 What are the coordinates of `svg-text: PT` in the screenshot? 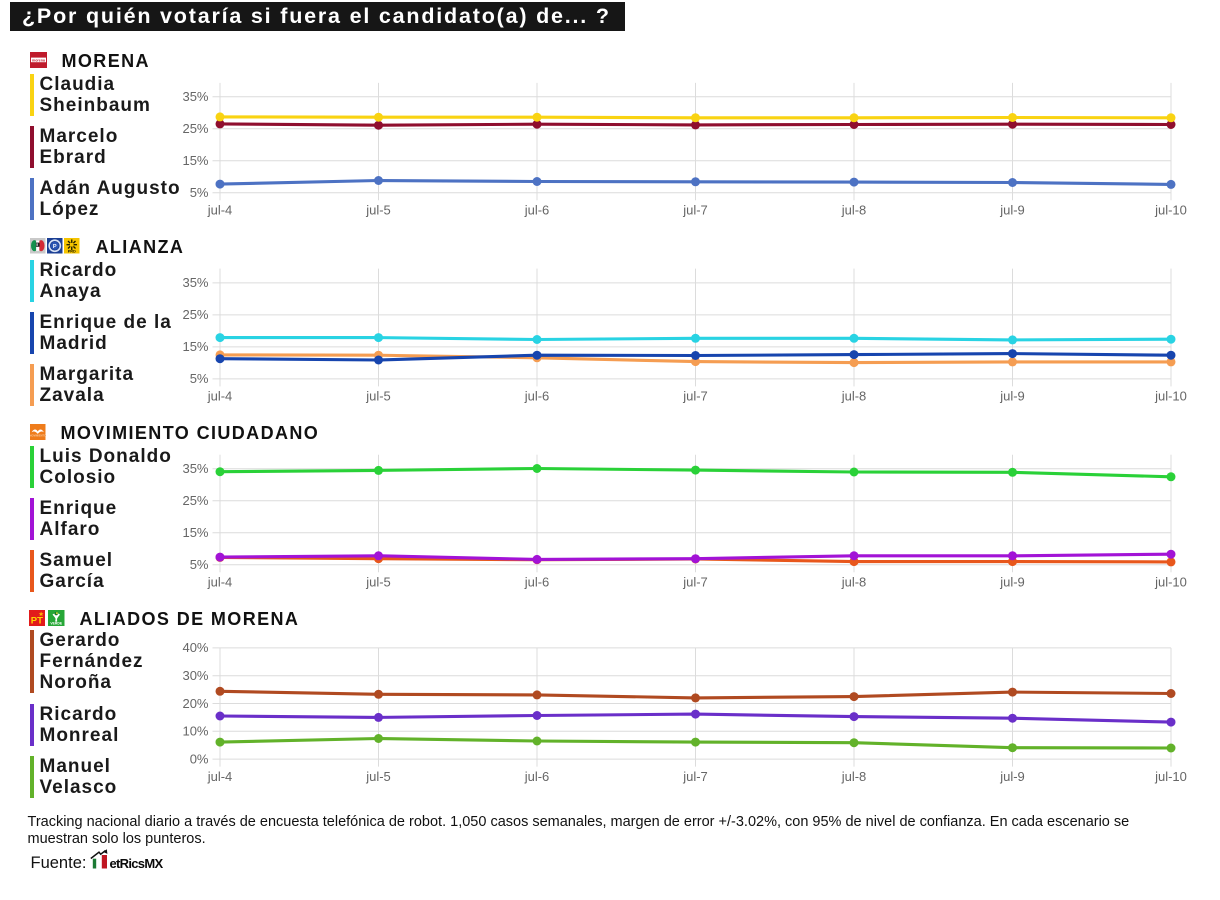 It's located at (36, 621).